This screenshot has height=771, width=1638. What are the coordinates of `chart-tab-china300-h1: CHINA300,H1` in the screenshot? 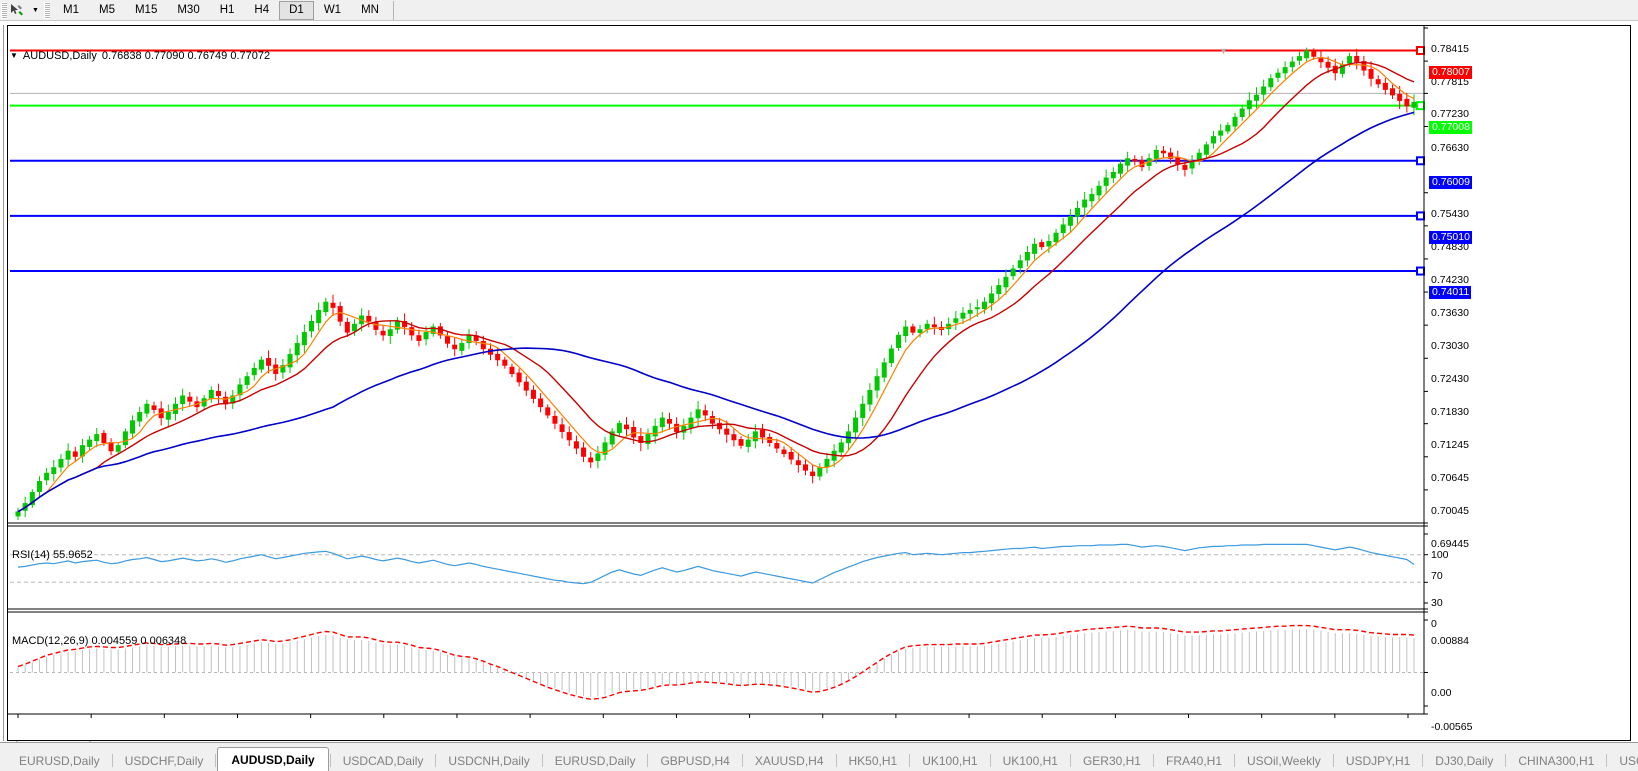 It's located at (1556, 760).